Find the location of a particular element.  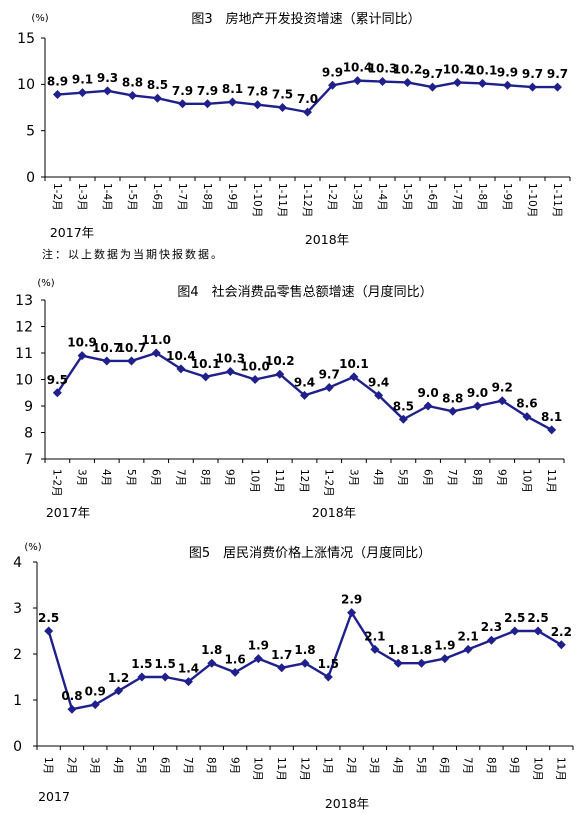

y-tick-label: 10 is located at coordinates (26, 85).